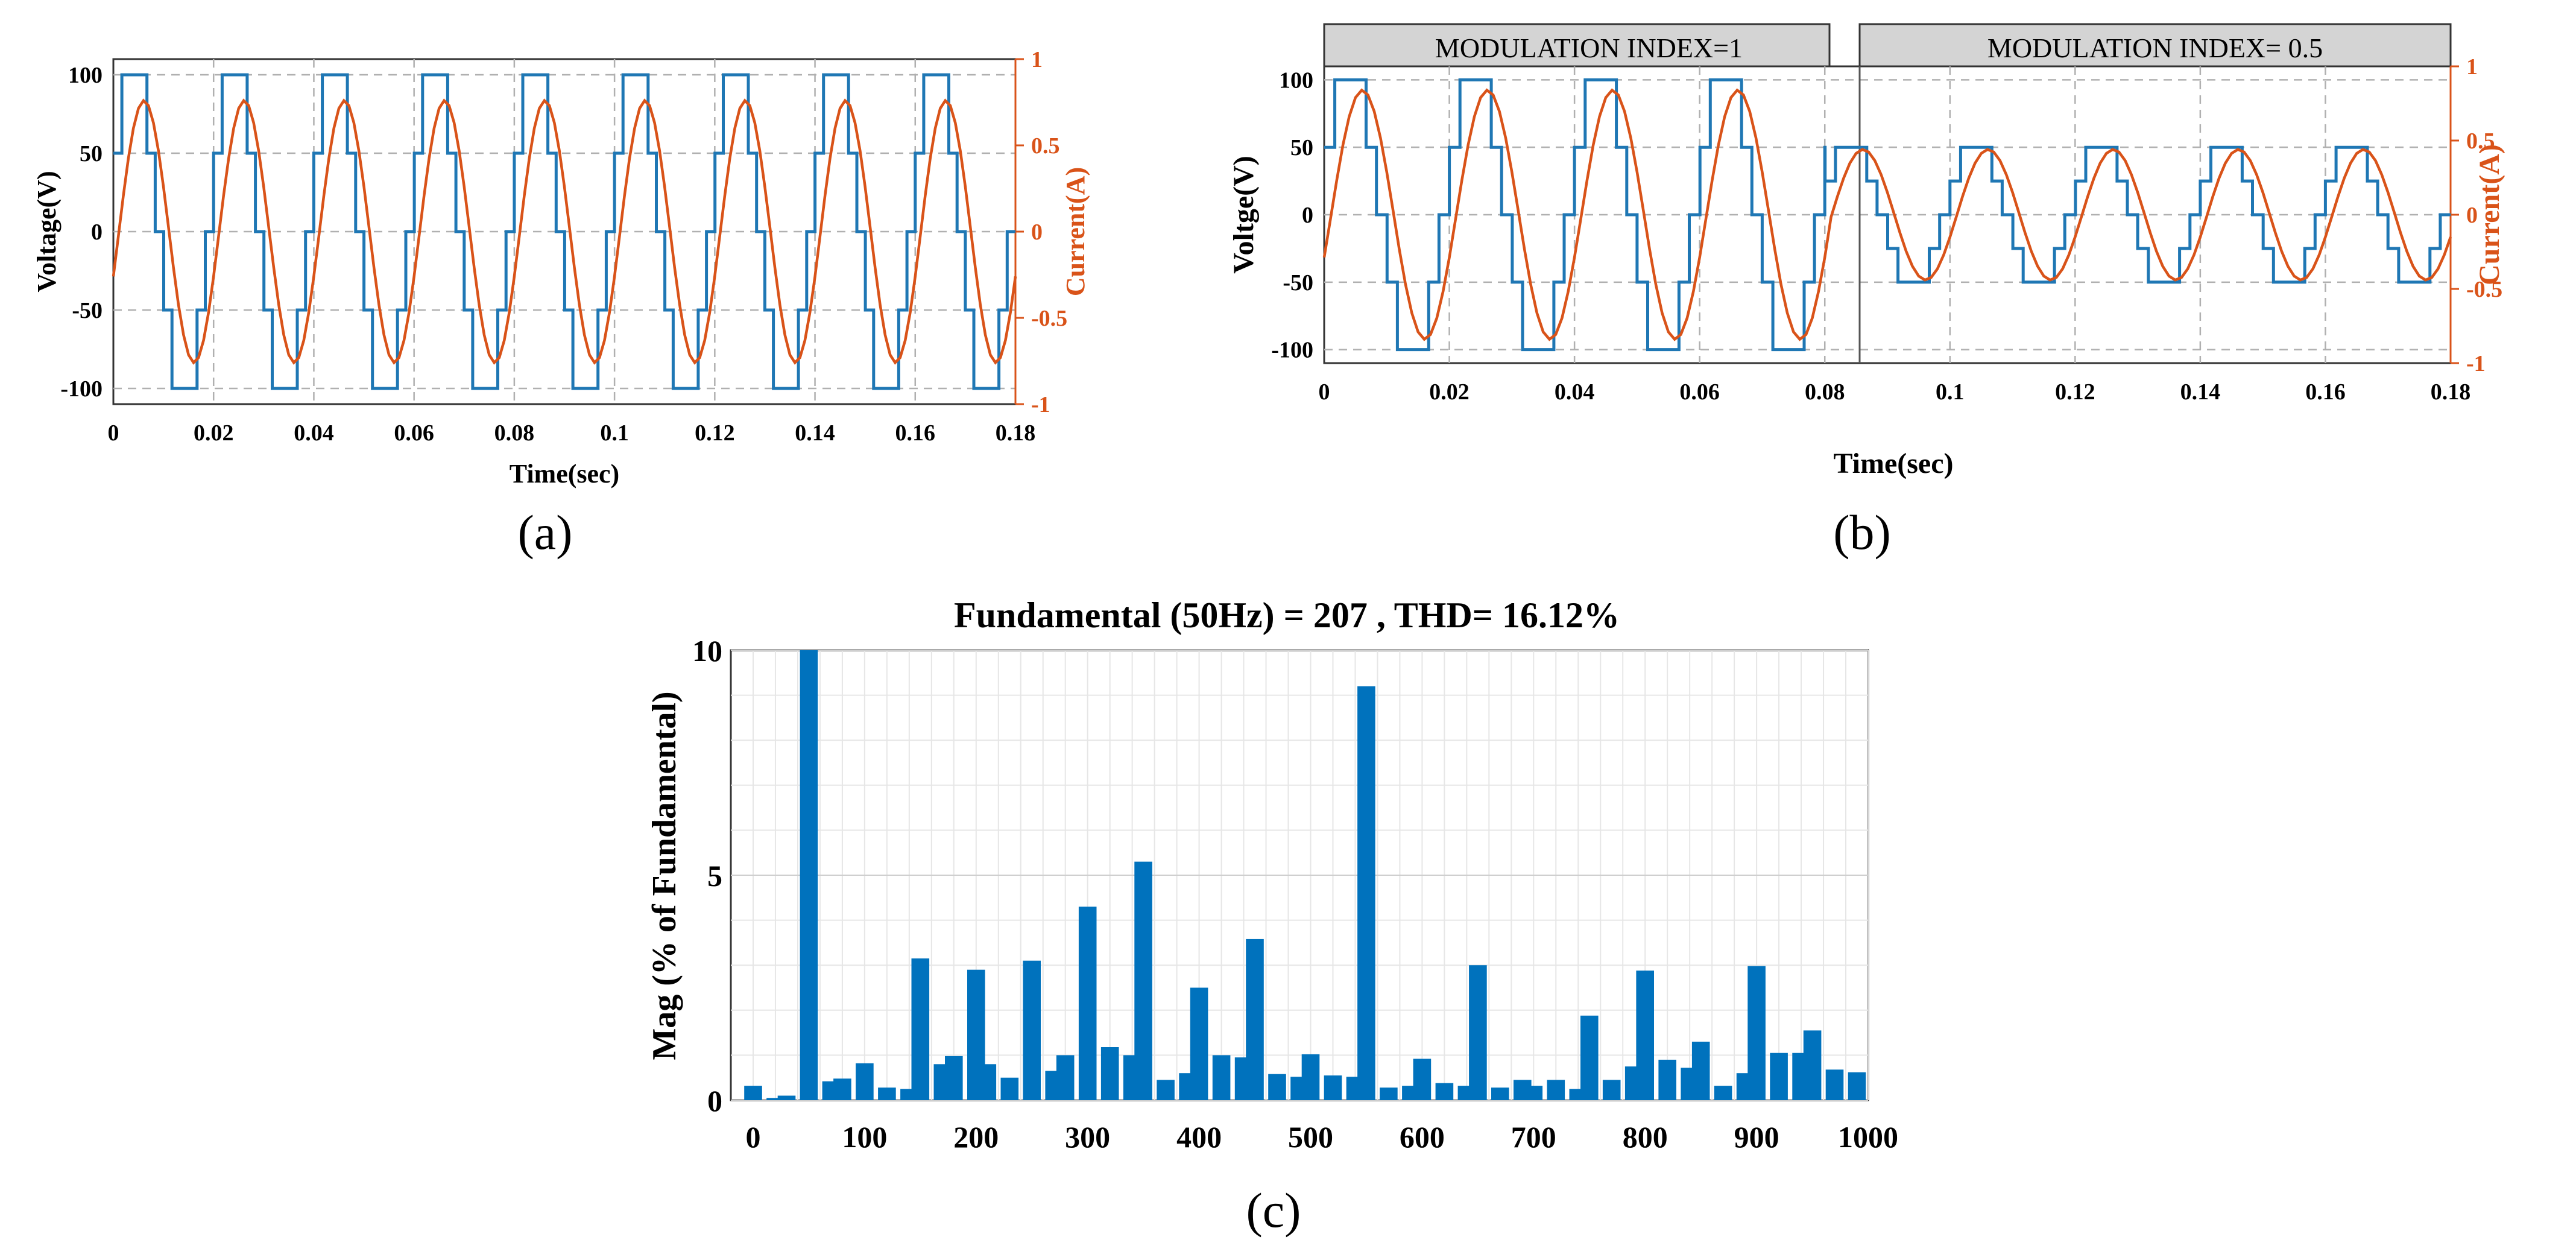  I want to click on a-y-tick-label: 0, so click(97, 232).